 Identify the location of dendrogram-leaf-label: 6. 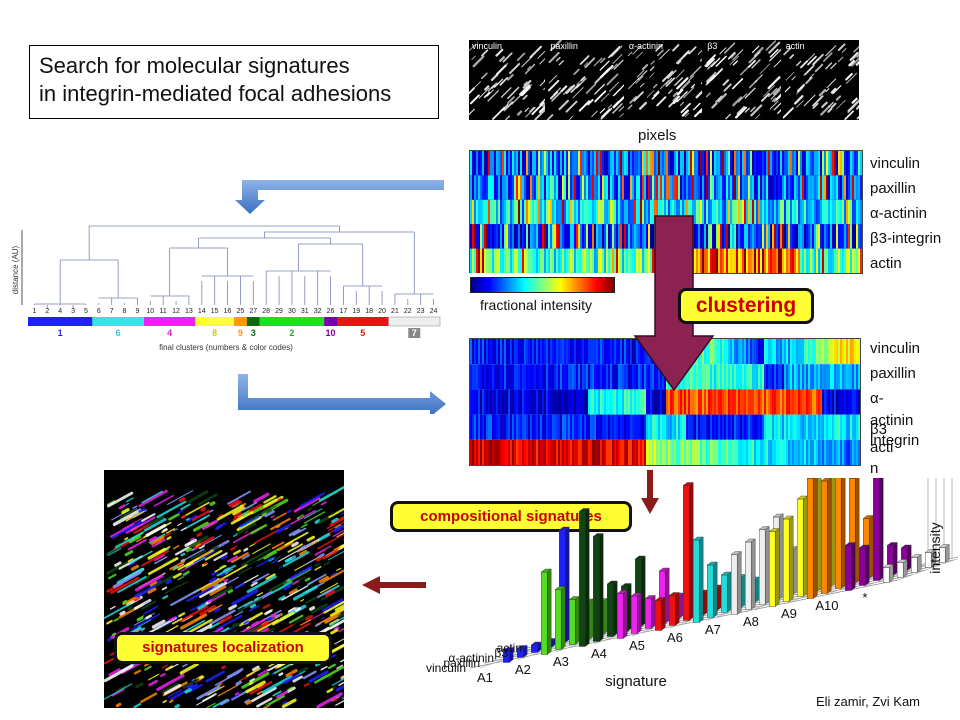
(99, 311).